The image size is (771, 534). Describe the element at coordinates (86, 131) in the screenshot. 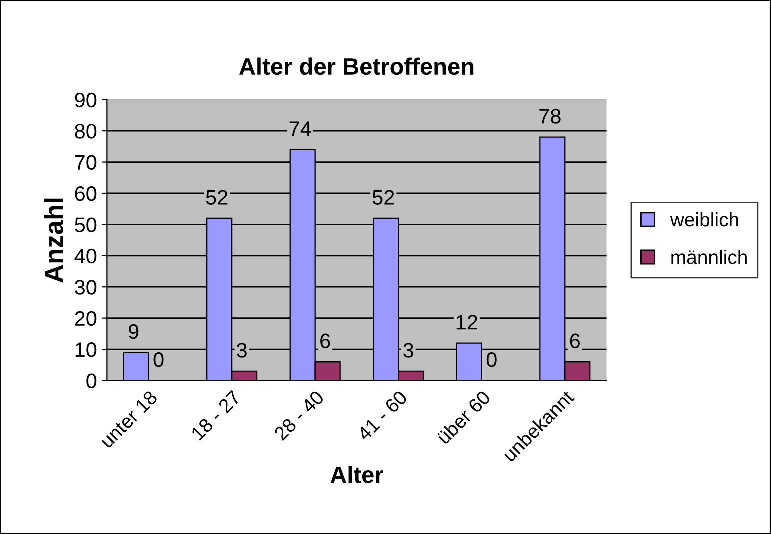

I see `y-tick-label: 80` at that location.